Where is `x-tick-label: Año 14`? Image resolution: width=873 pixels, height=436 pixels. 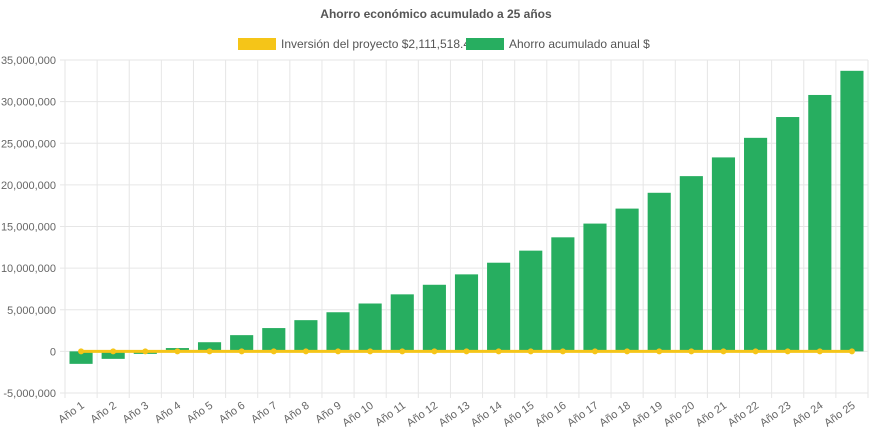 x-tick-label: Año 14 is located at coordinates (486, 415).